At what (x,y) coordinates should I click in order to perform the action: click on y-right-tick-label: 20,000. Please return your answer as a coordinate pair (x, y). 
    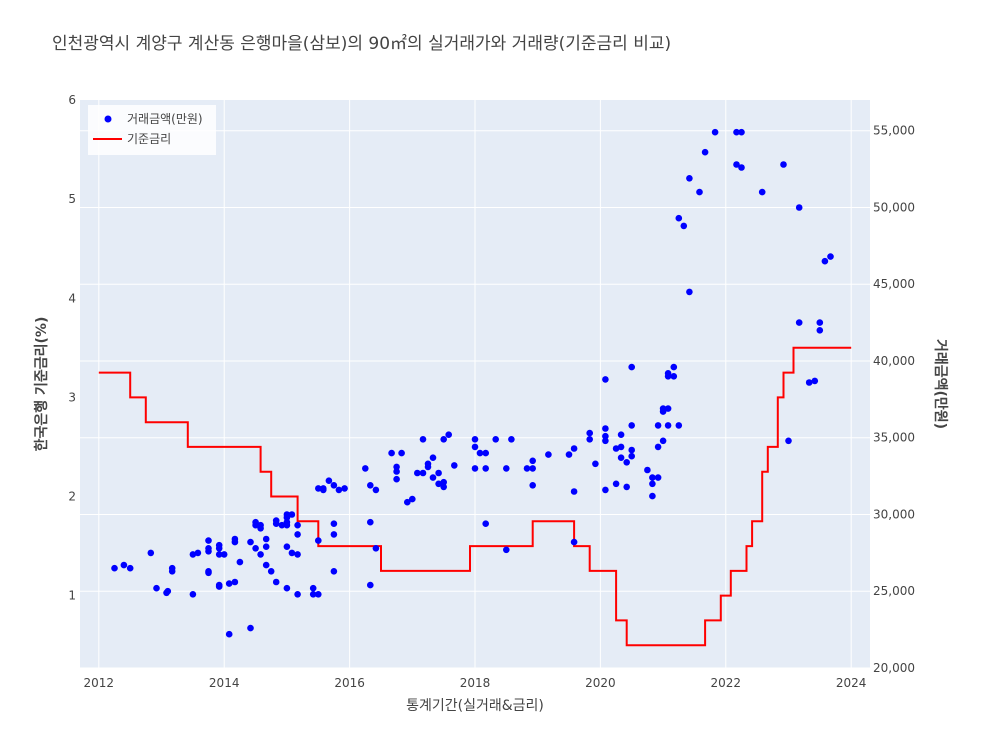
    Looking at the image, I should click on (894, 668).